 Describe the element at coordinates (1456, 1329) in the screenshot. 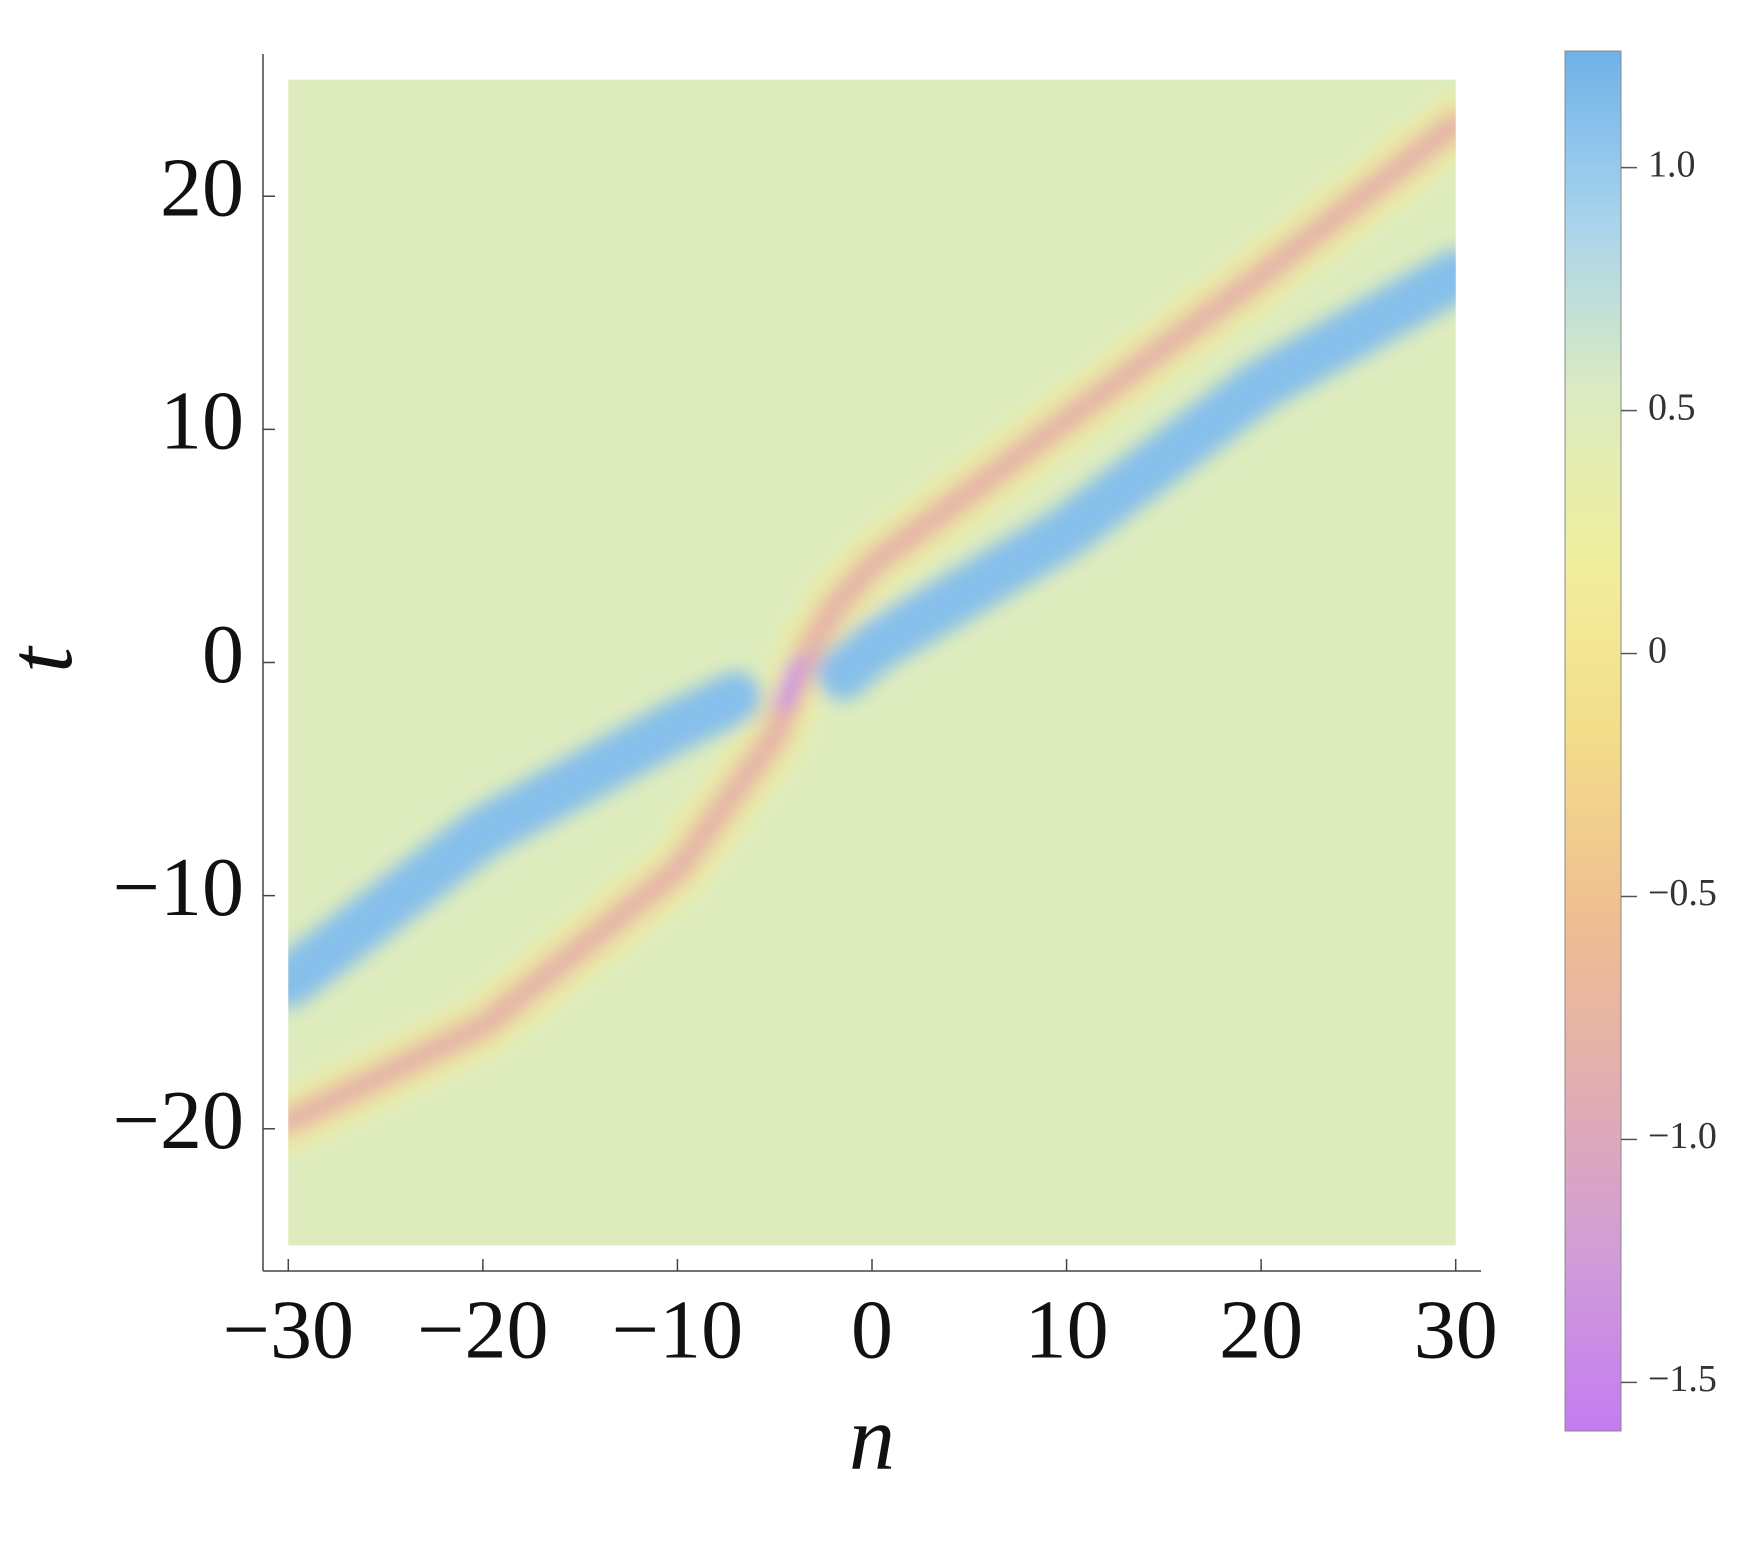

I see `x-tick-label: 30` at that location.